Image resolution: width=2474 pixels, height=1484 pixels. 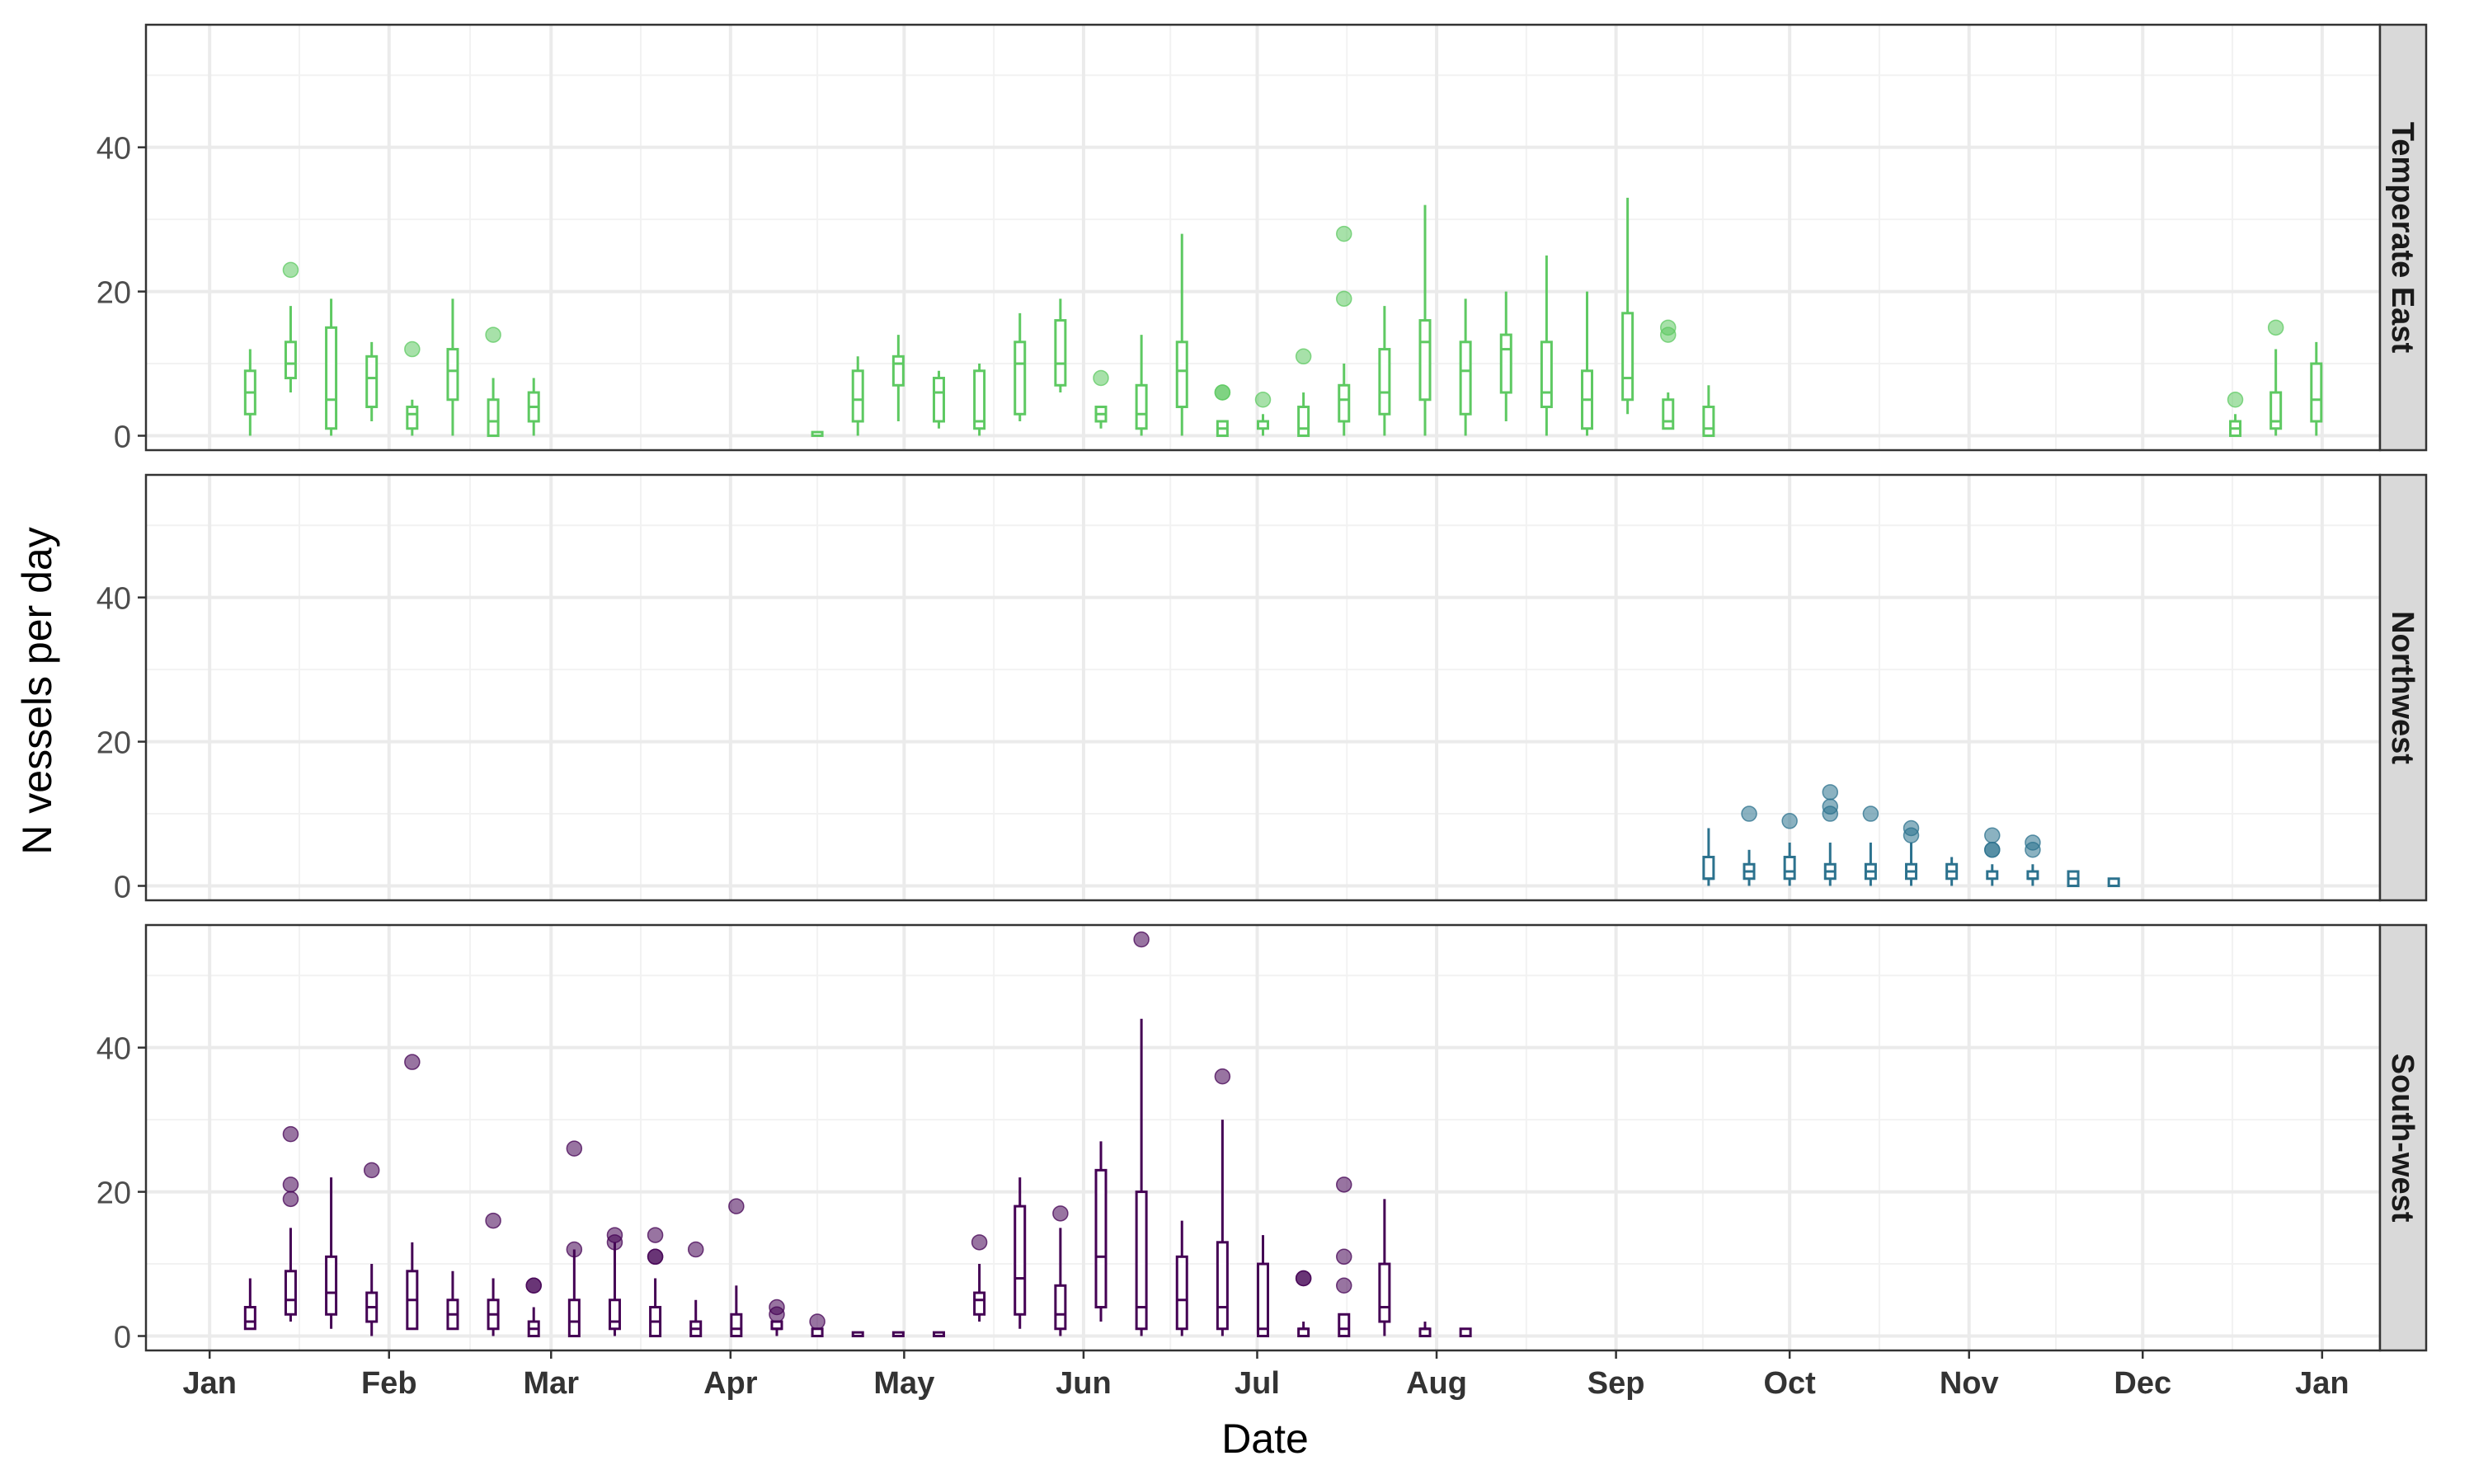 What do you see at coordinates (1616, 1383) in the screenshot?
I see `x-tick-label: Sep` at bounding box center [1616, 1383].